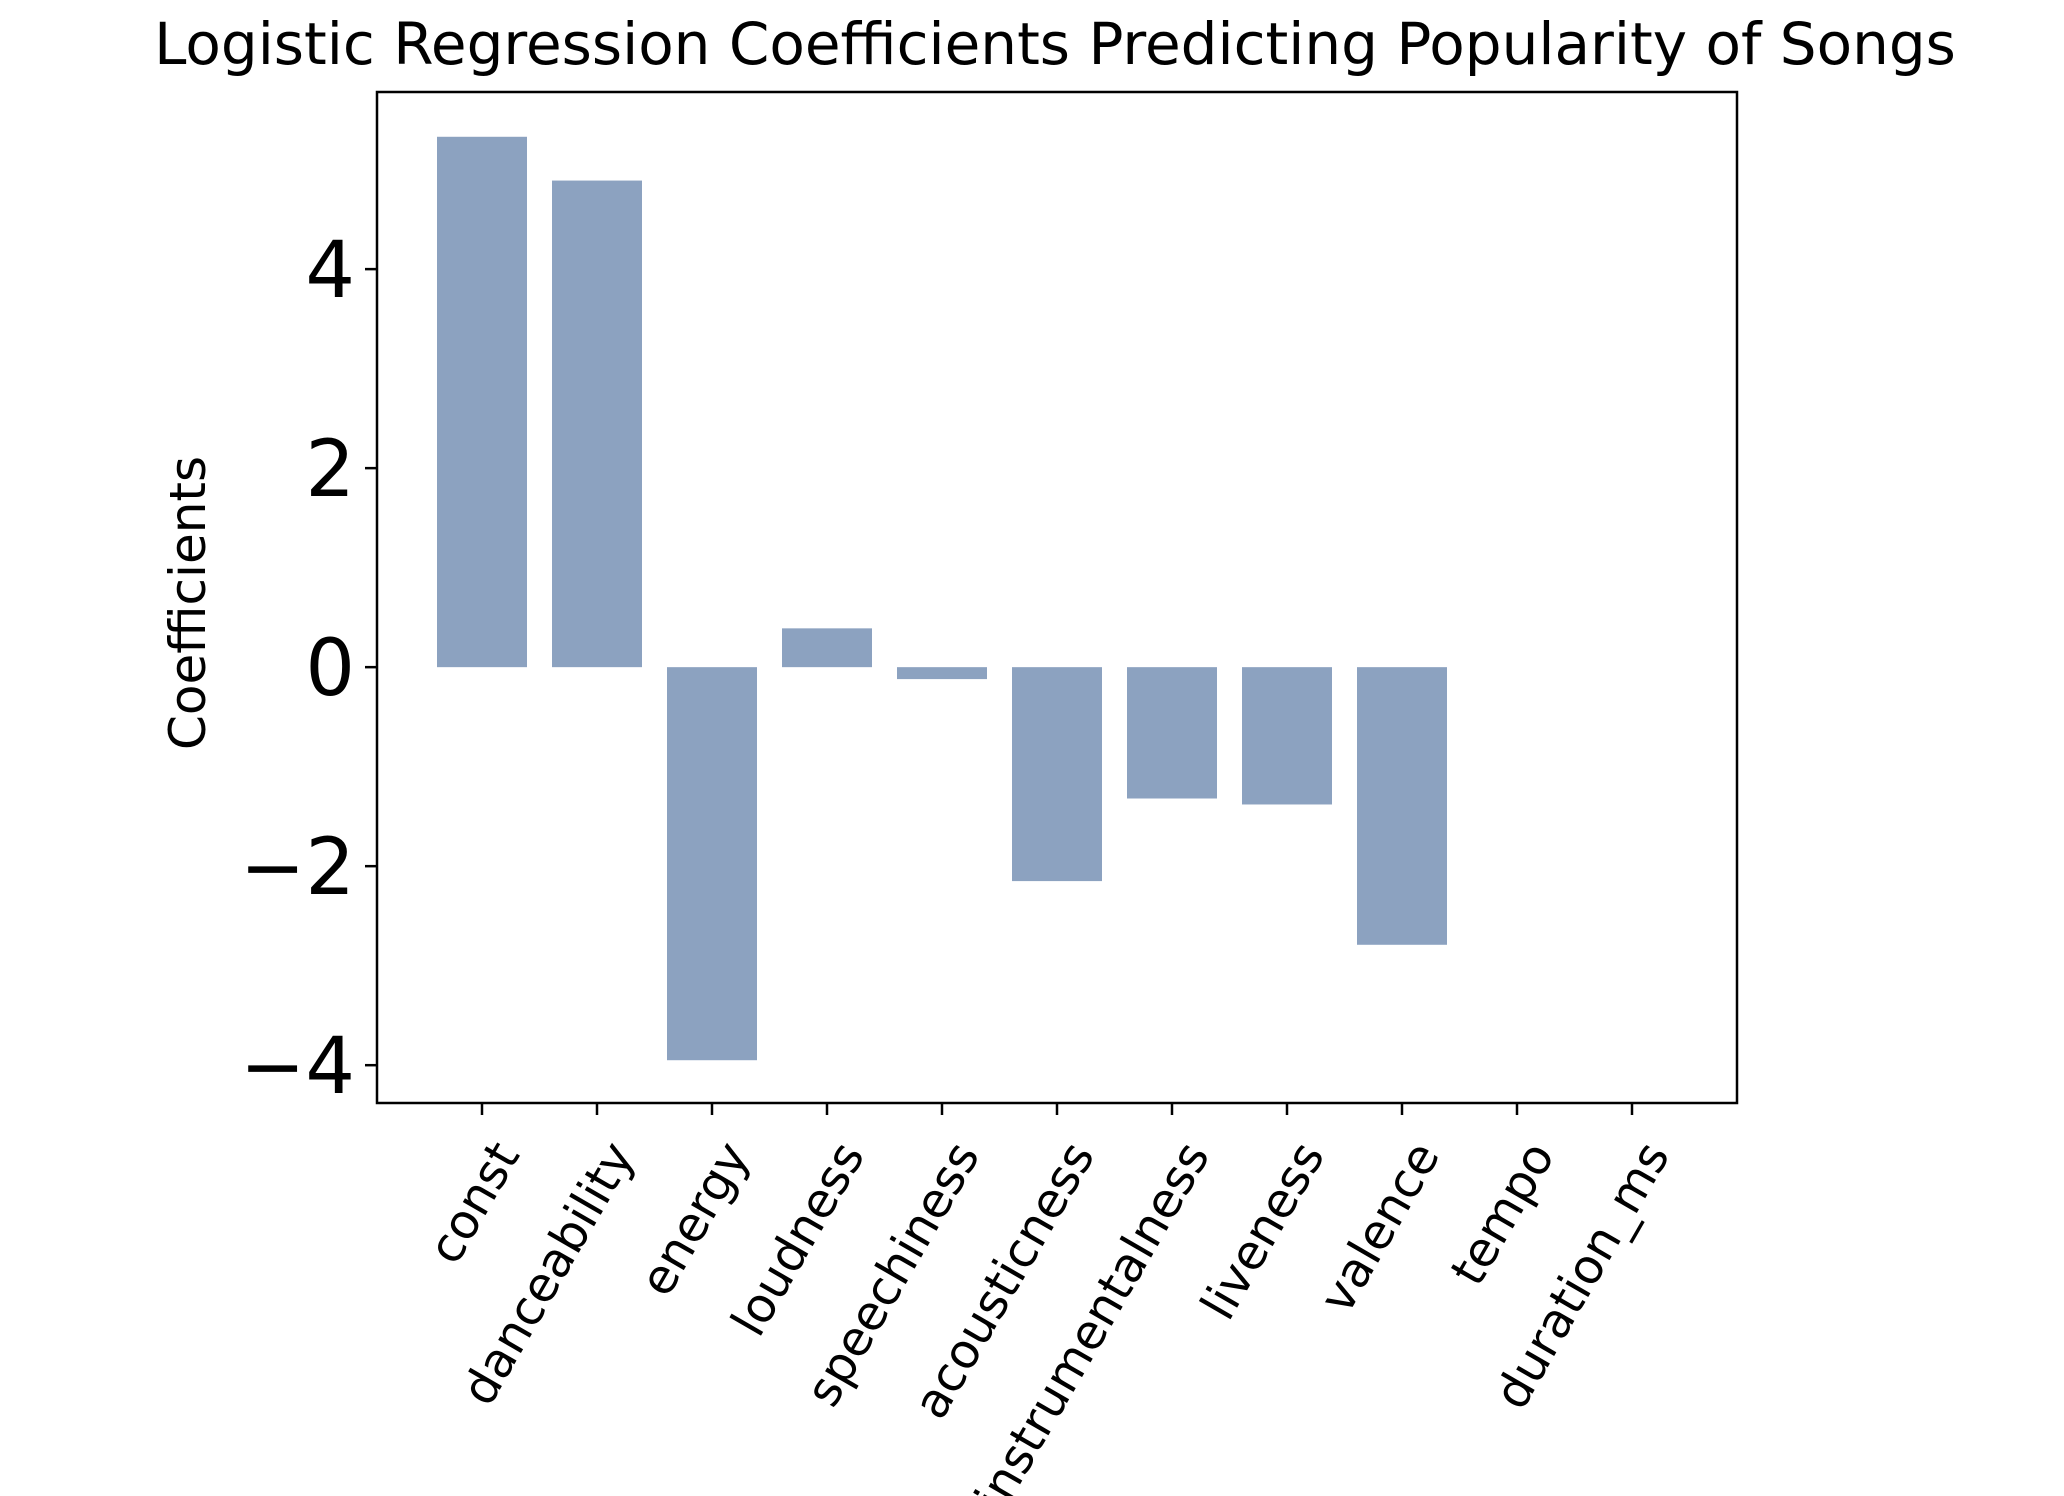  I want to click on bar-loudness, so click(827, 648).